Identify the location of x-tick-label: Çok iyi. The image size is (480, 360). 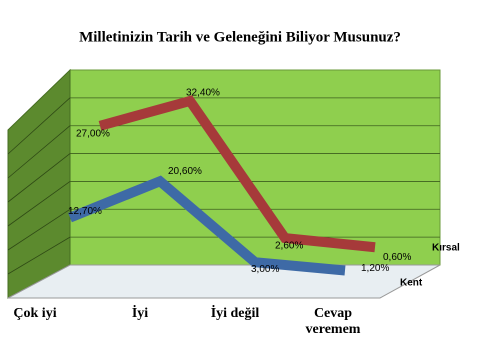
(35, 313).